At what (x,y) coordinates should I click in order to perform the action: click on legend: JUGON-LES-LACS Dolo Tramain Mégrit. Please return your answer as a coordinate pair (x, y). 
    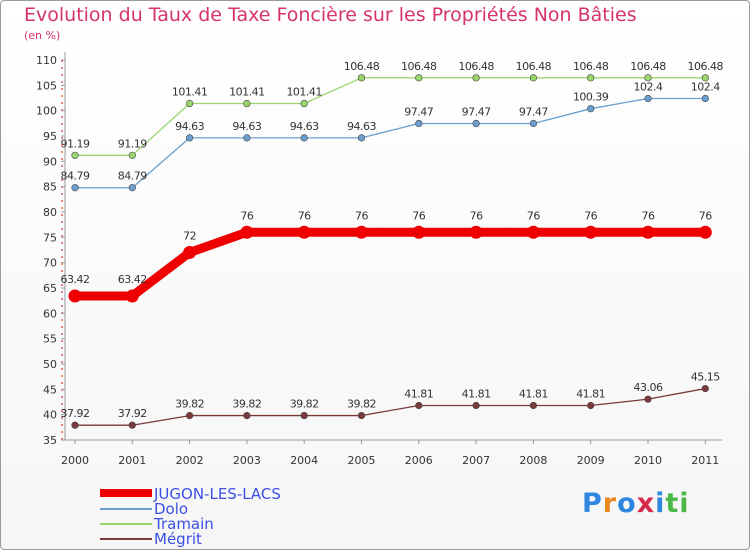
    Looking at the image, I should click on (250, 516).